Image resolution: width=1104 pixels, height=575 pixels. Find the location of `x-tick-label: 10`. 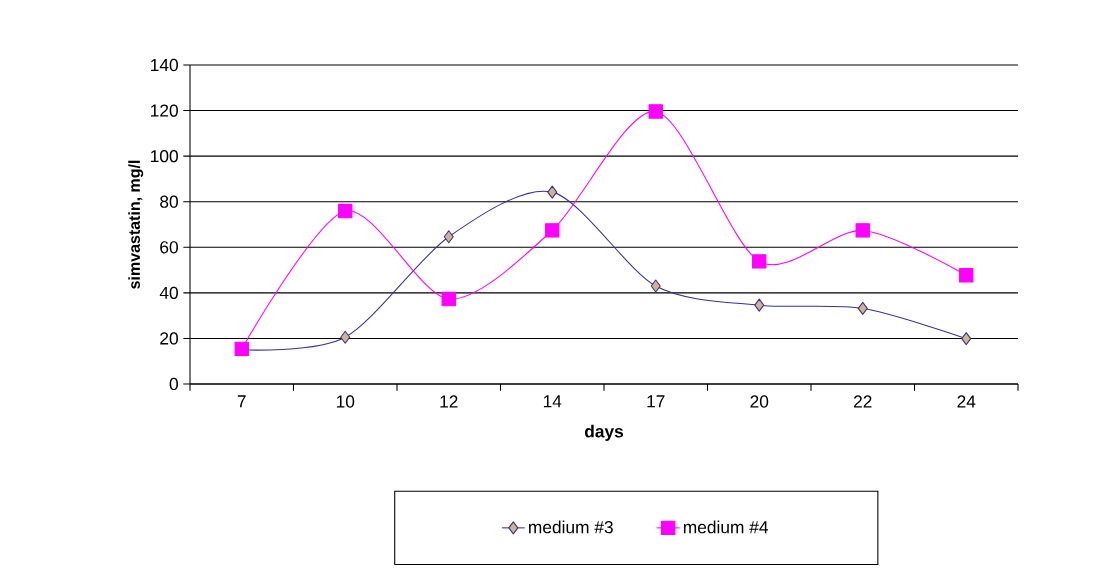

x-tick-label: 10 is located at coordinates (345, 401).